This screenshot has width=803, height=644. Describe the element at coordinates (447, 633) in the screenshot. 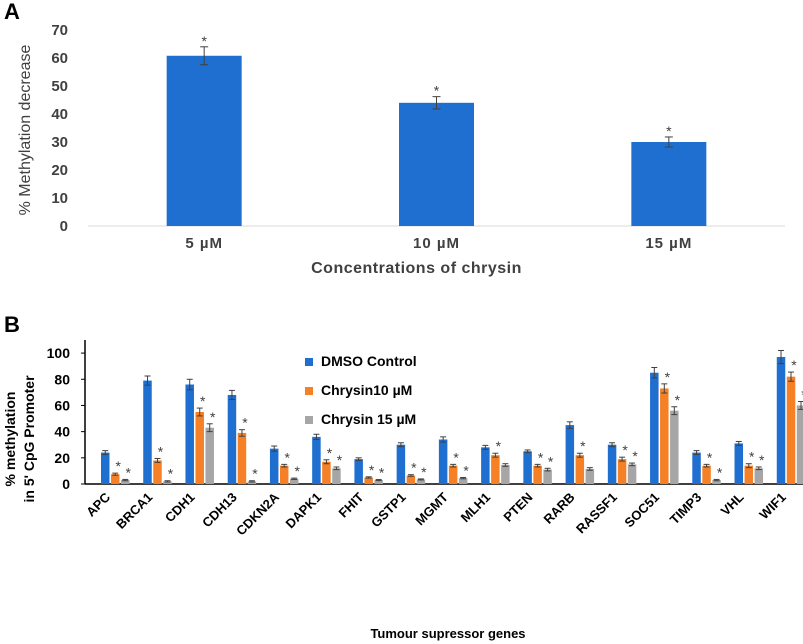

I see `panel-b-x-axis-label: Tumour supressor genes` at that location.